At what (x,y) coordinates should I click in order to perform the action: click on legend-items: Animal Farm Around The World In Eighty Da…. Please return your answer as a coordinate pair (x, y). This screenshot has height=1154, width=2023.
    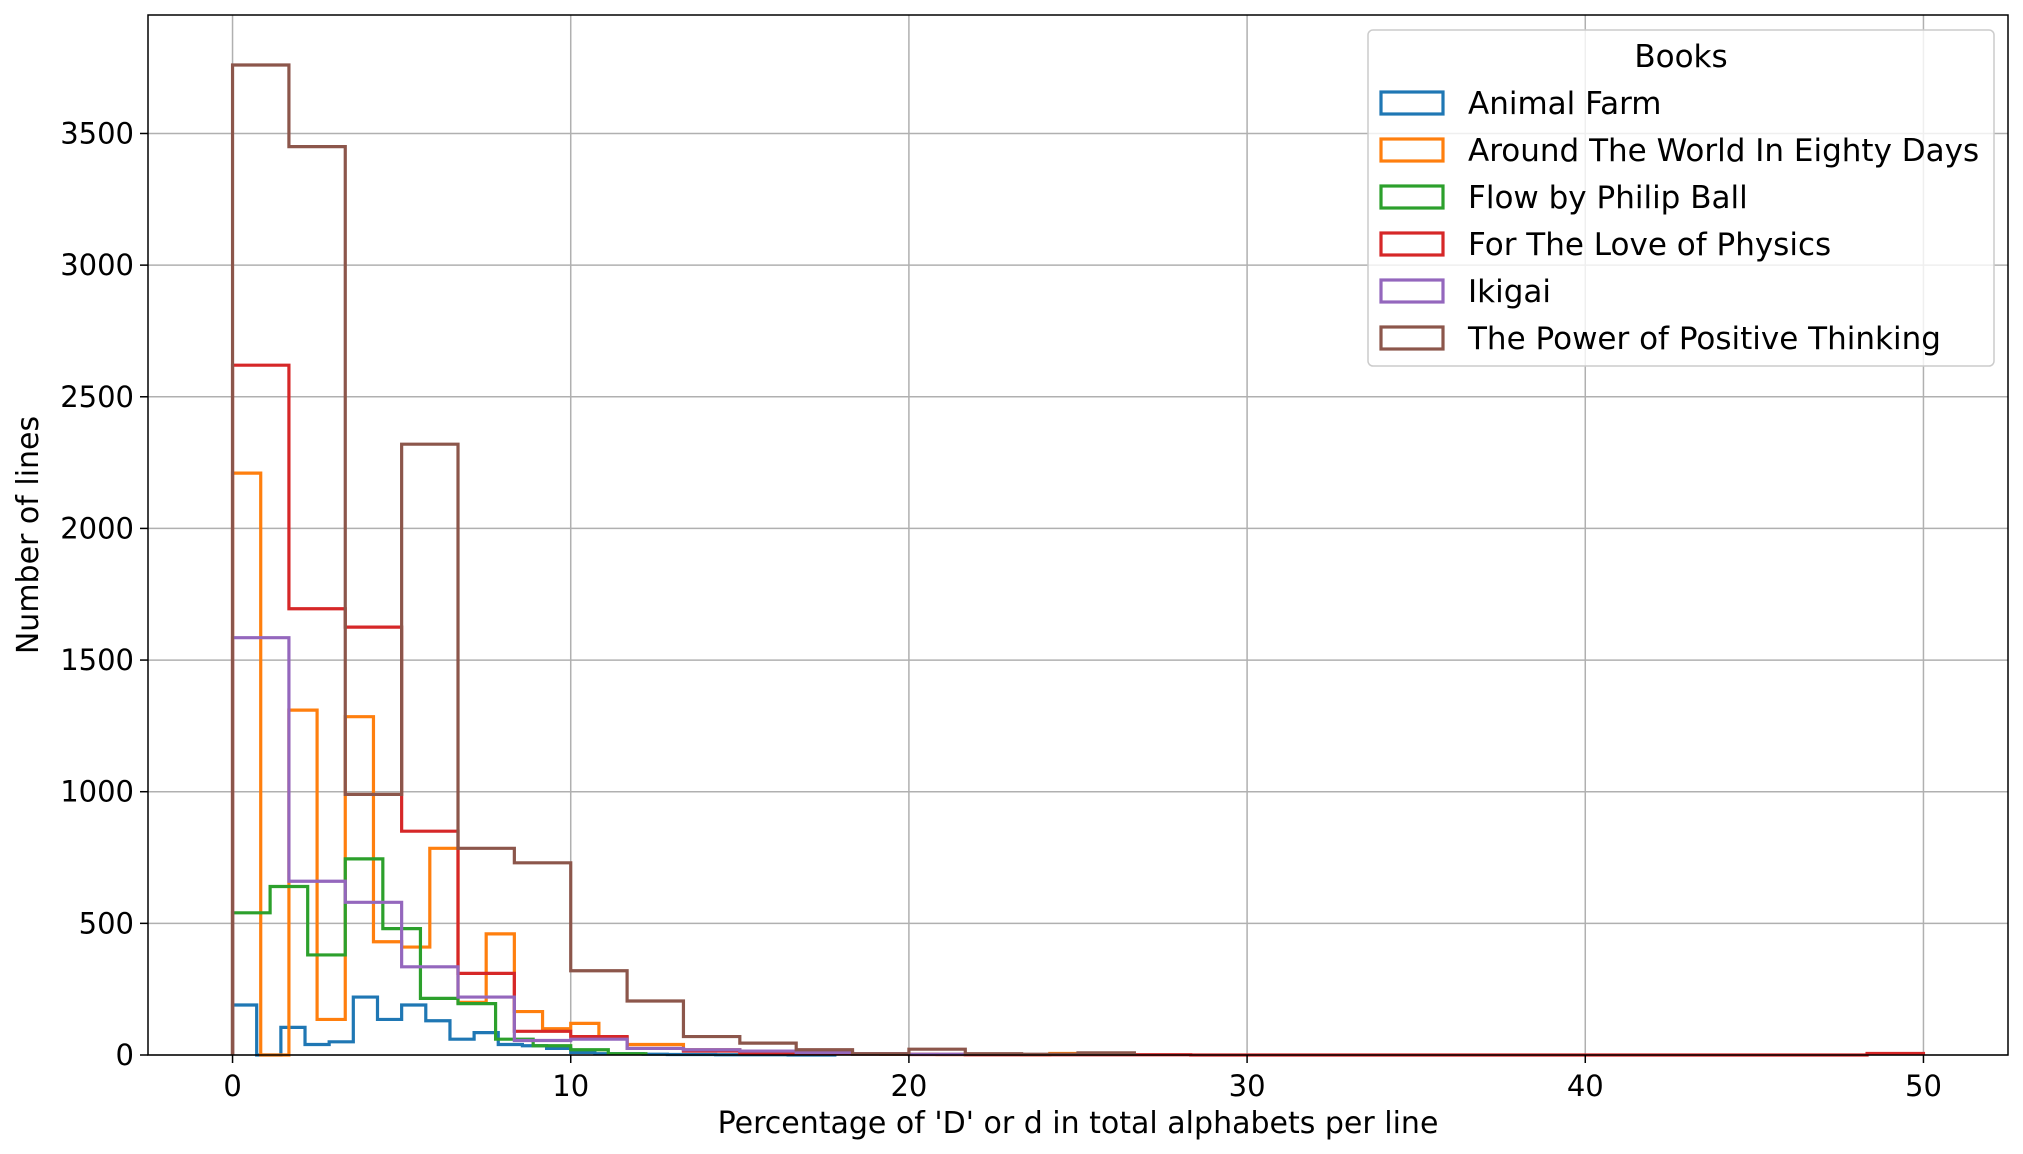
    Looking at the image, I should click on (1679, 221).